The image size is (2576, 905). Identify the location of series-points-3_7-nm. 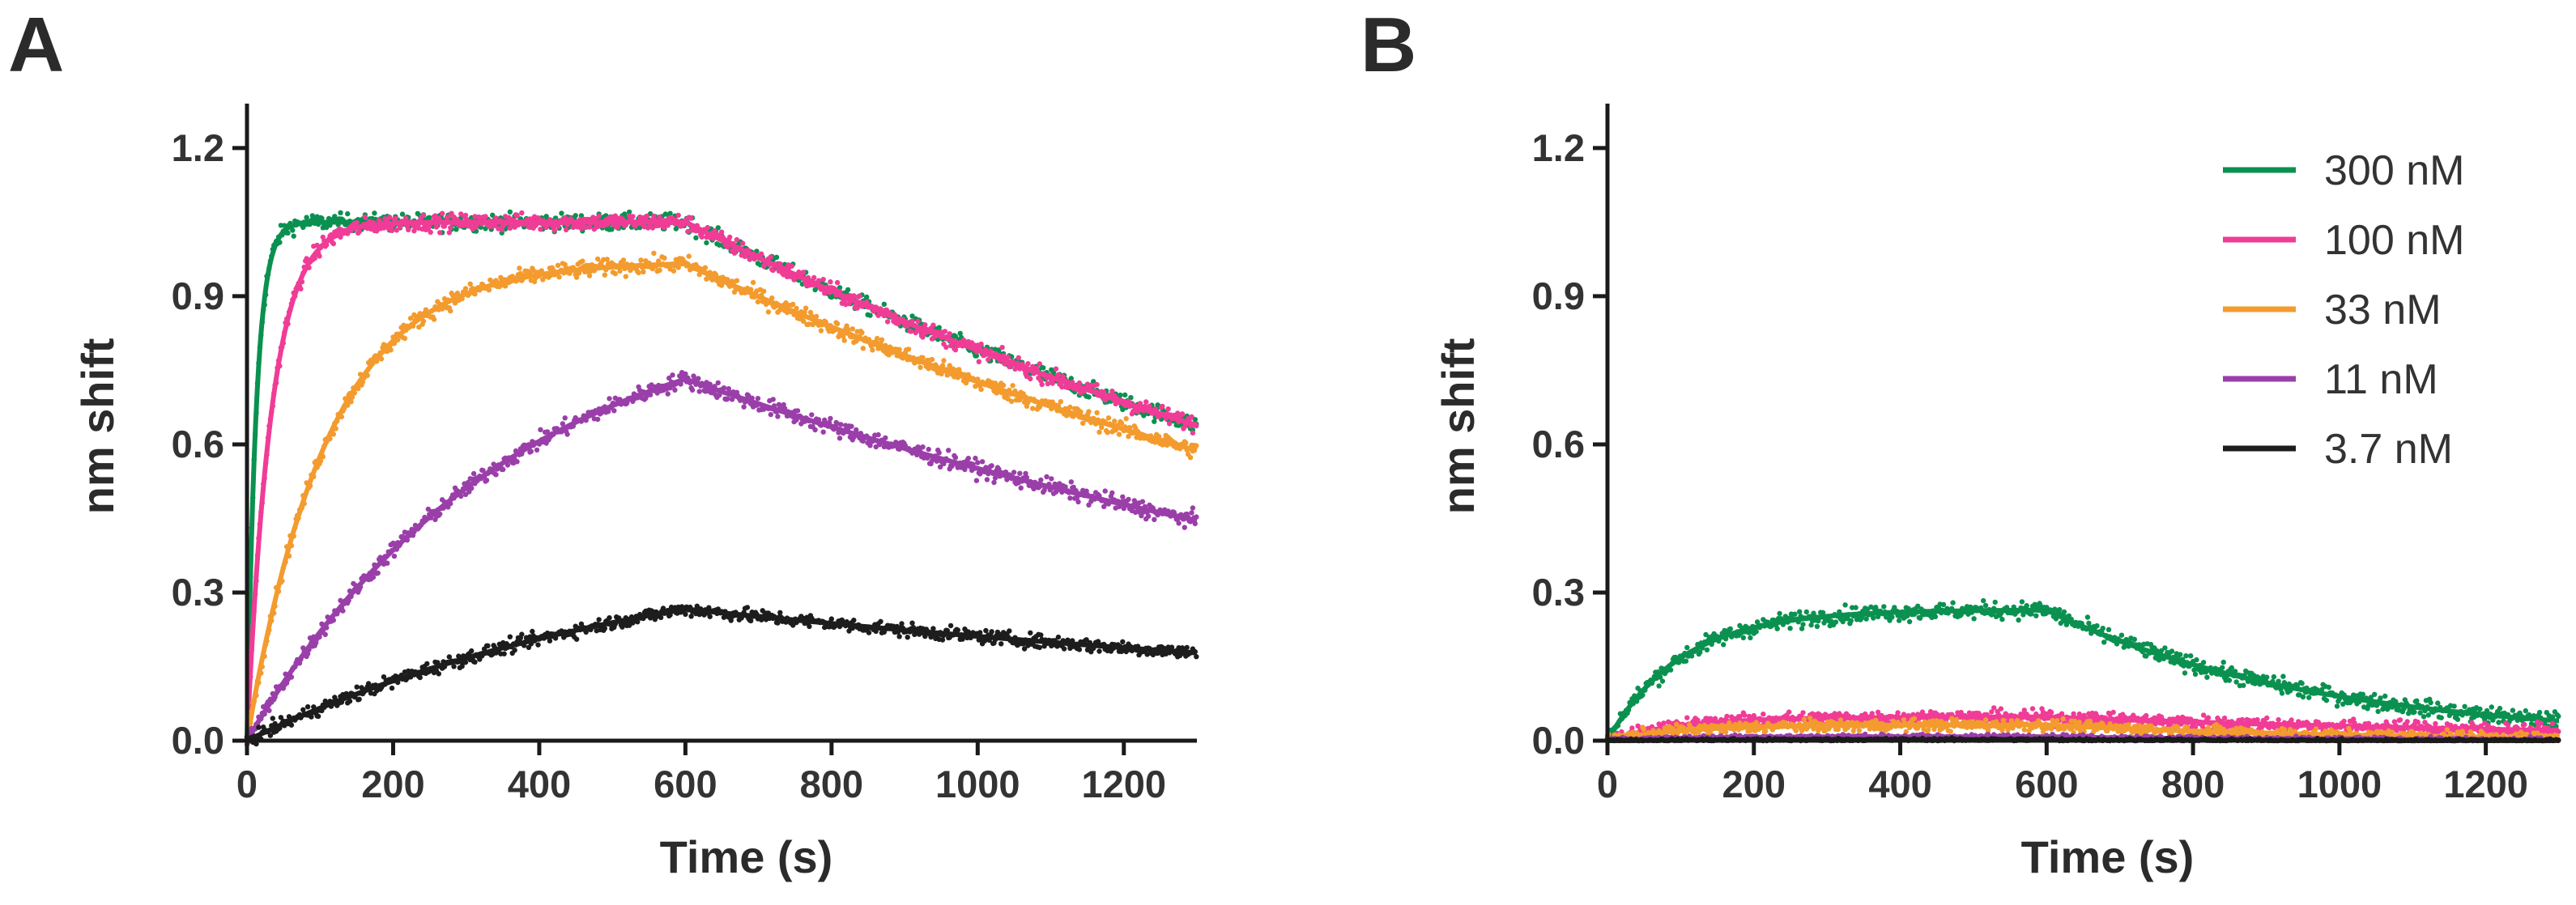
(721, 675).